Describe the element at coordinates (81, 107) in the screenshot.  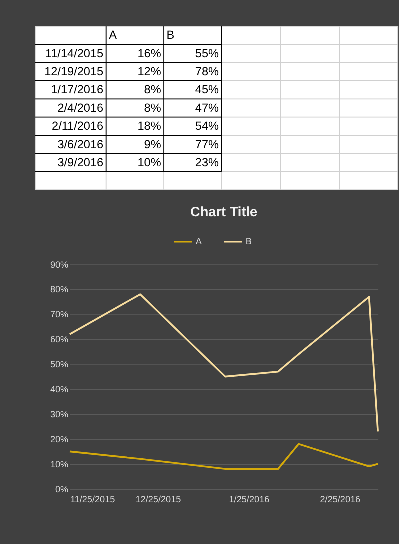
I see `category-label: 2/4/2016` at that location.